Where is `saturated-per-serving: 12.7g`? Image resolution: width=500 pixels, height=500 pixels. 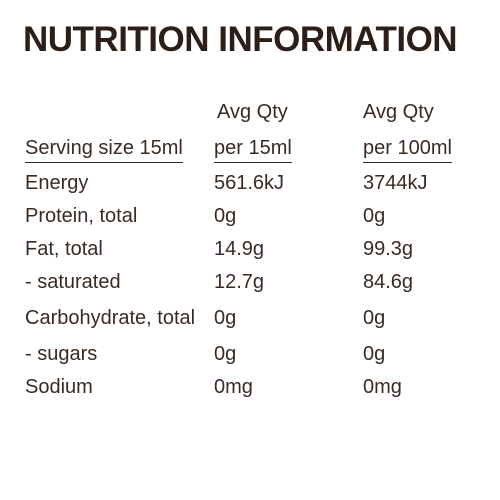 saturated-per-serving: 12.7g is located at coordinates (239, 282).